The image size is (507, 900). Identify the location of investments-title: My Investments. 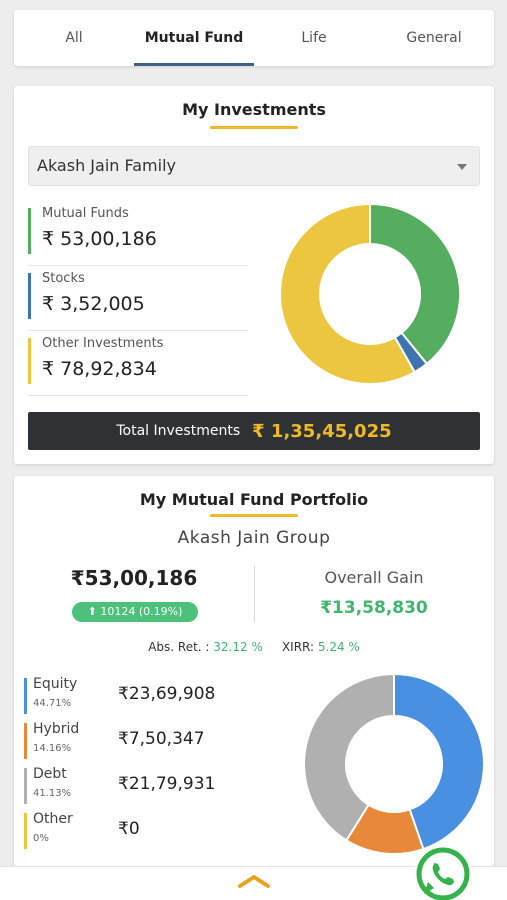
(254, 109).